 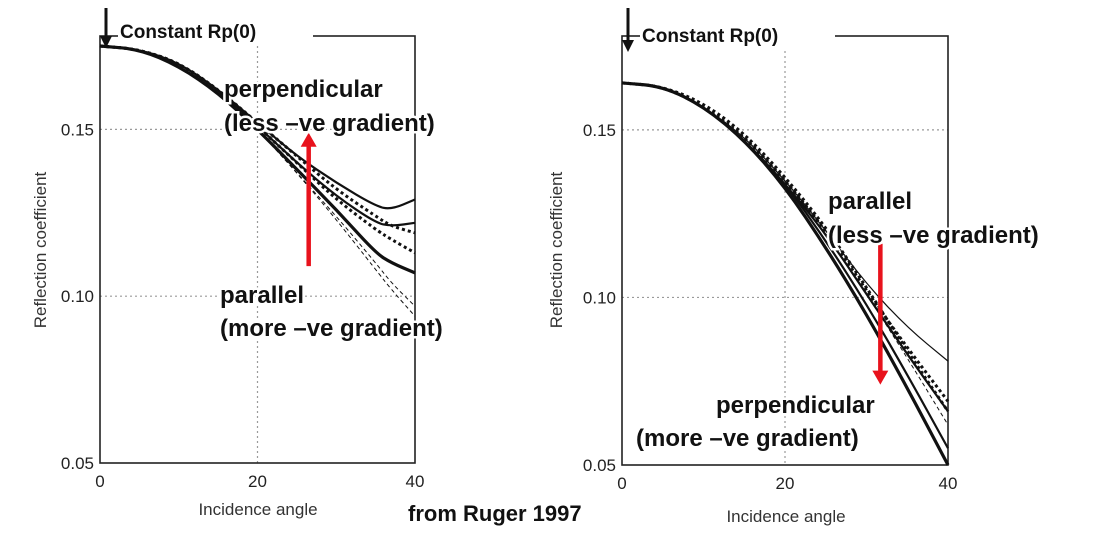 What do you see at coordinates (870, 201) in the screenshot?
I see `annotation-upper-line1: parallel` at bounding box center [870, 201].